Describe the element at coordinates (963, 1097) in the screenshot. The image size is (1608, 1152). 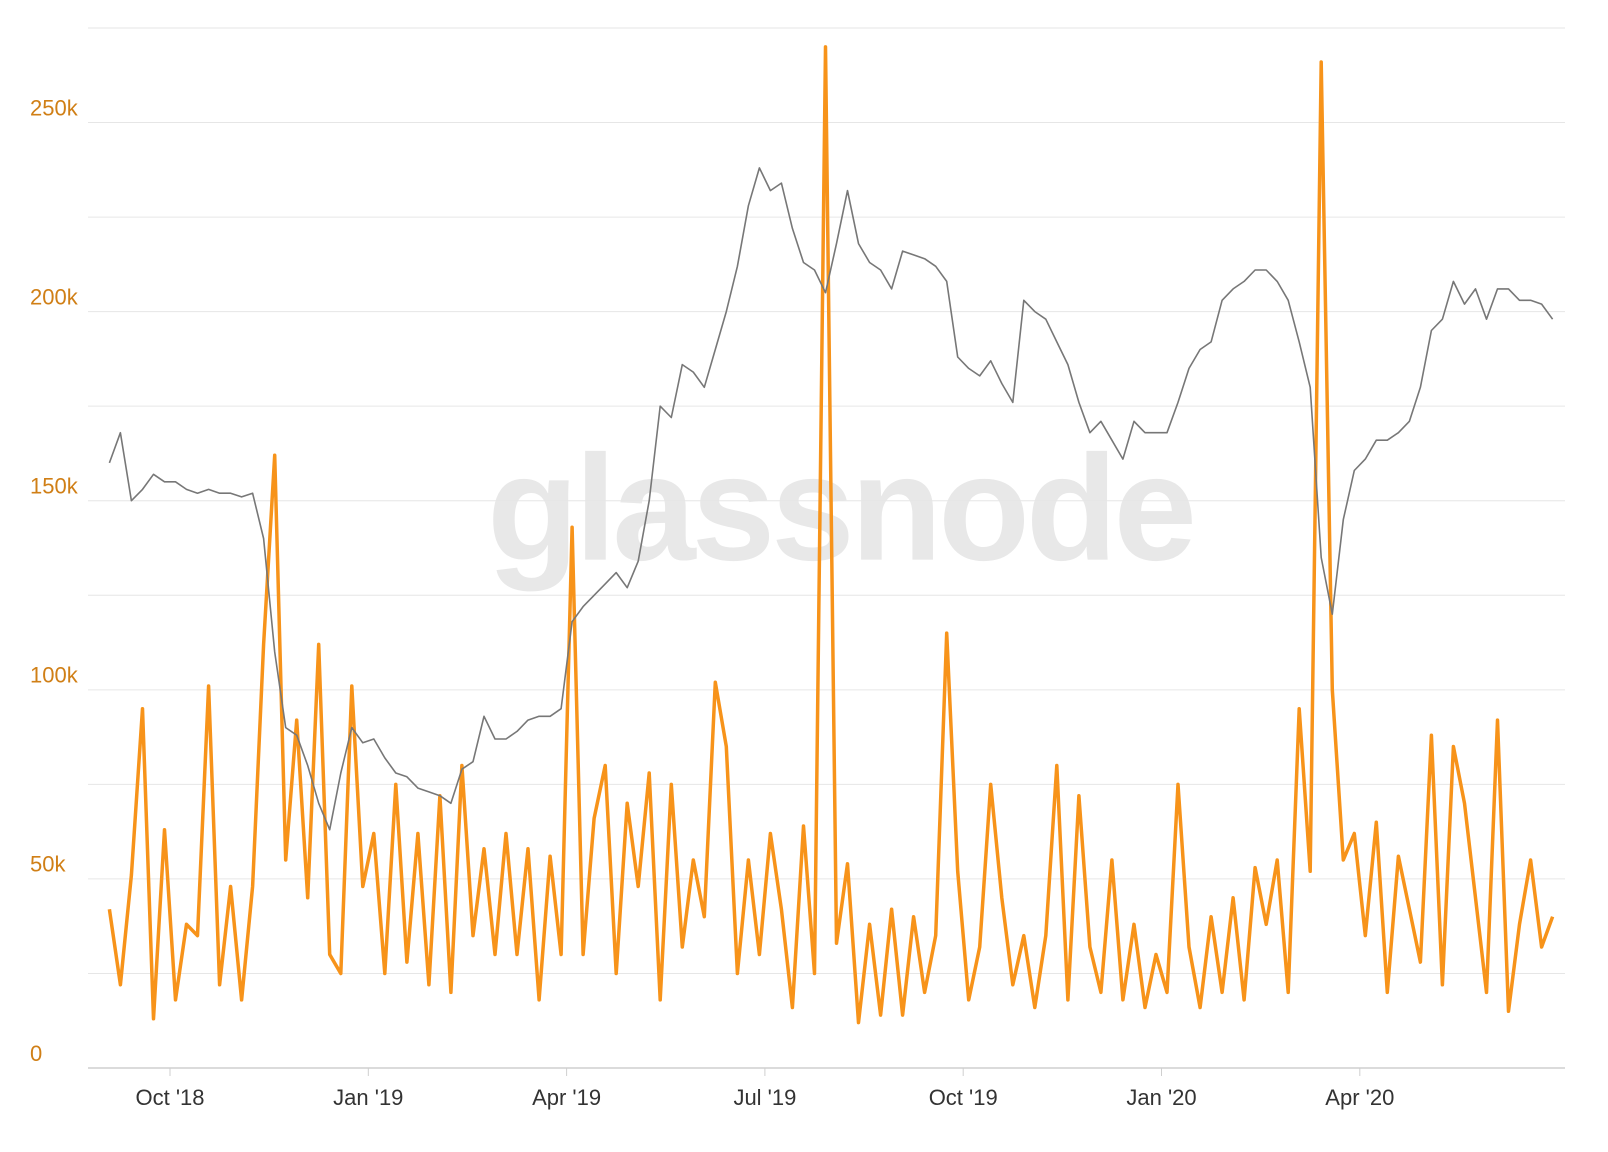
I see `x-tick-label: Oct '19` at that location.